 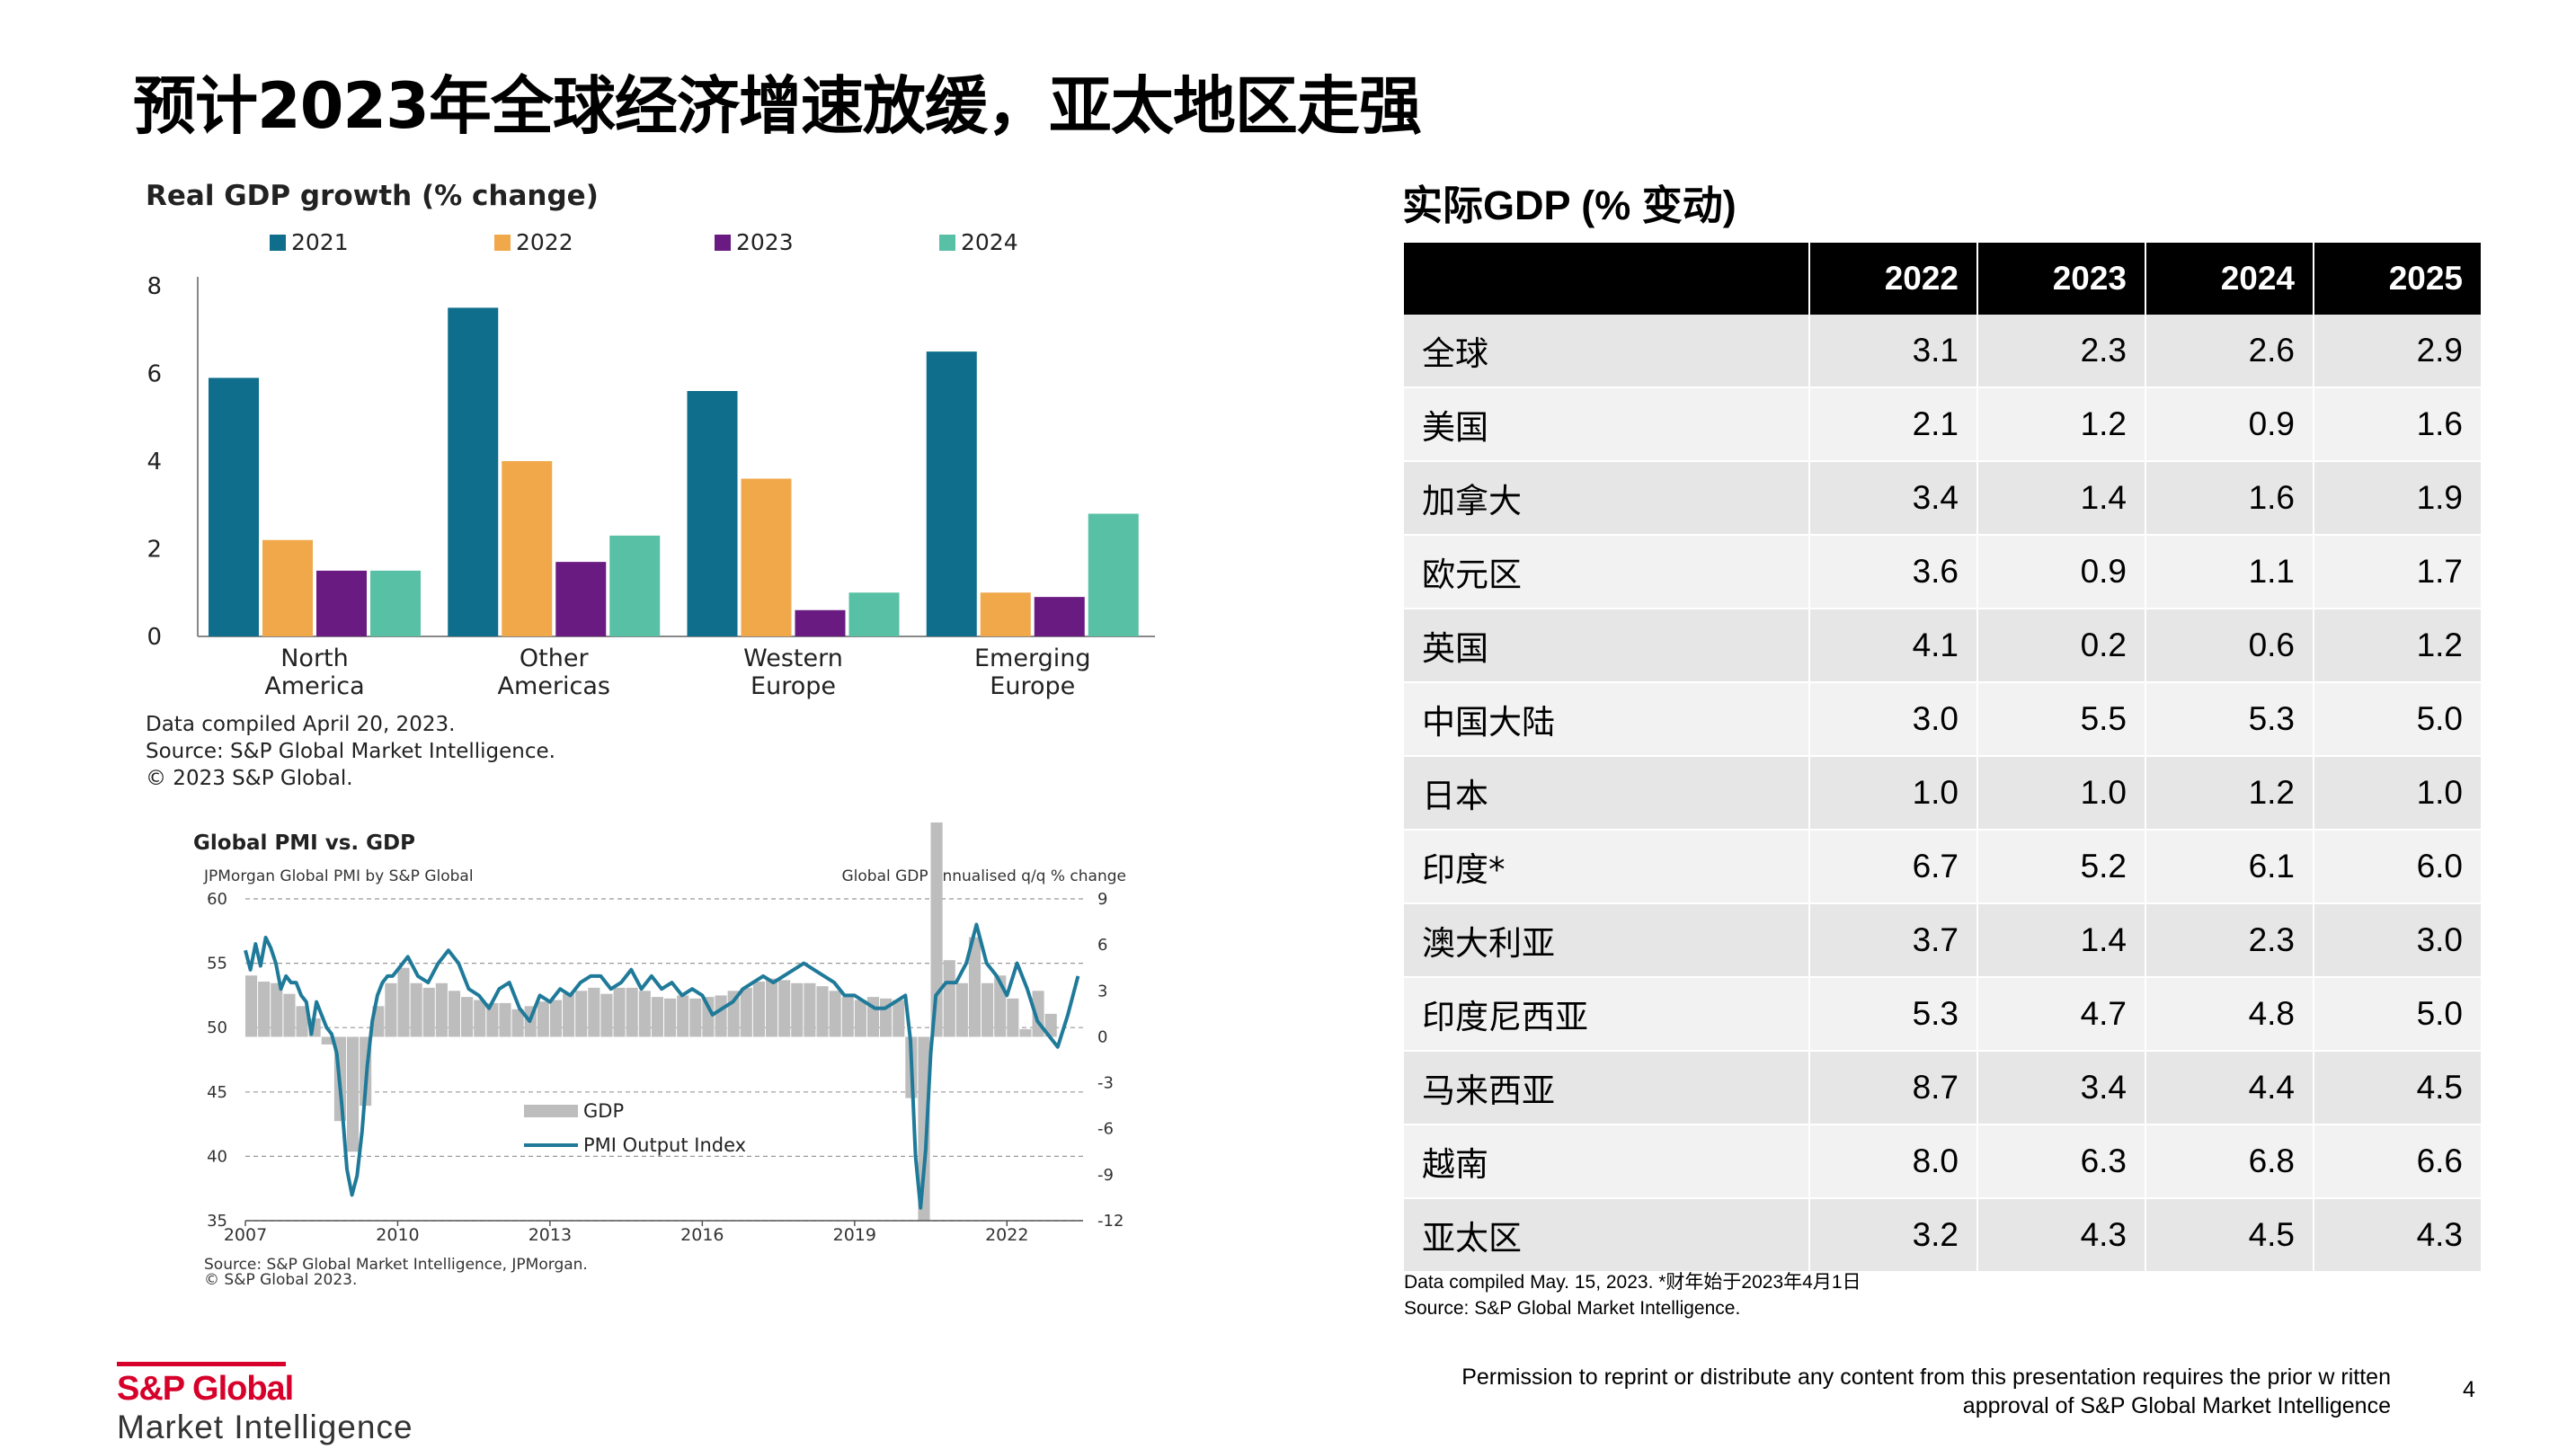 I want to click on table-row: 印度尼西亚 5.3 4.7 4.8 5.0, so click(x=1943, y=1014).